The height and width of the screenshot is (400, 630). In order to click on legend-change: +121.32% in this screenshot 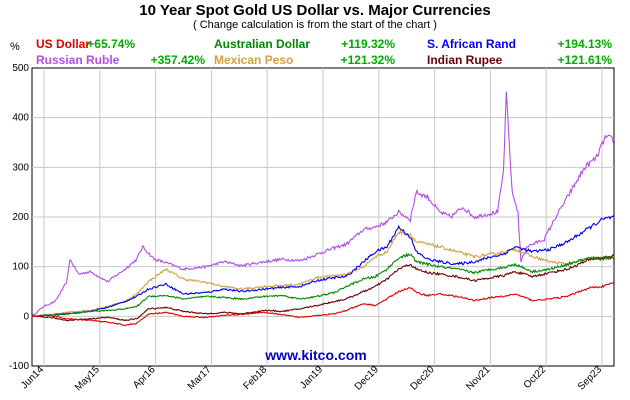, I will do `click(368, 60)`.